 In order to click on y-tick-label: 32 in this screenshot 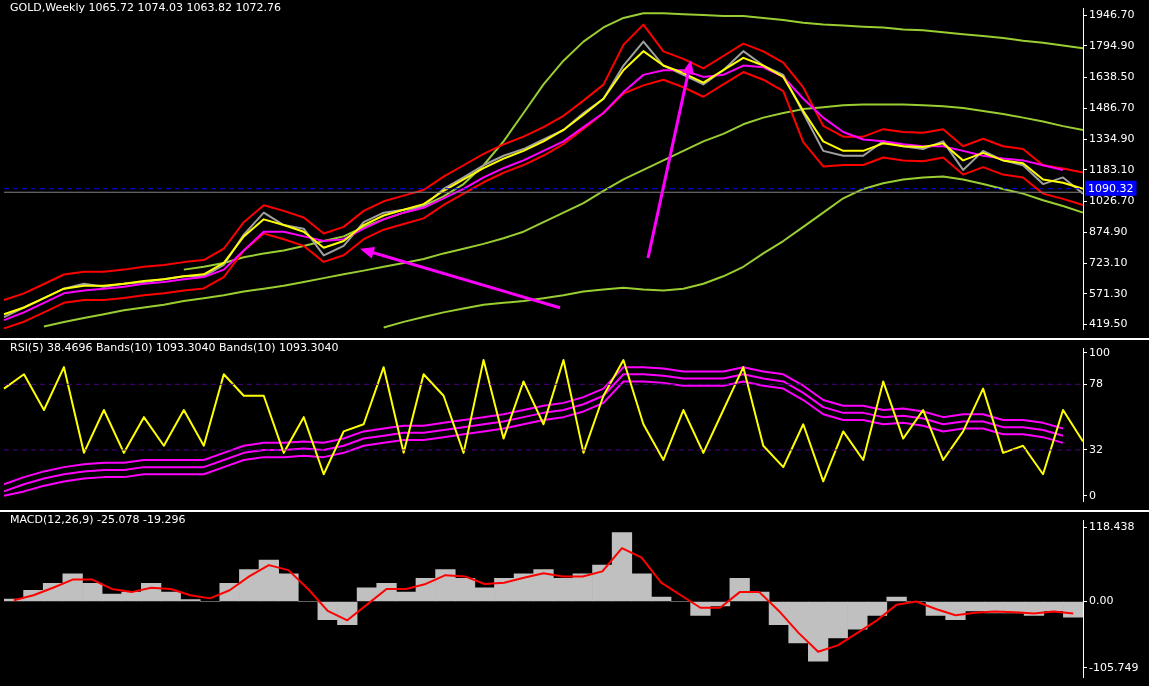, I will do `click(1096, 449)`.